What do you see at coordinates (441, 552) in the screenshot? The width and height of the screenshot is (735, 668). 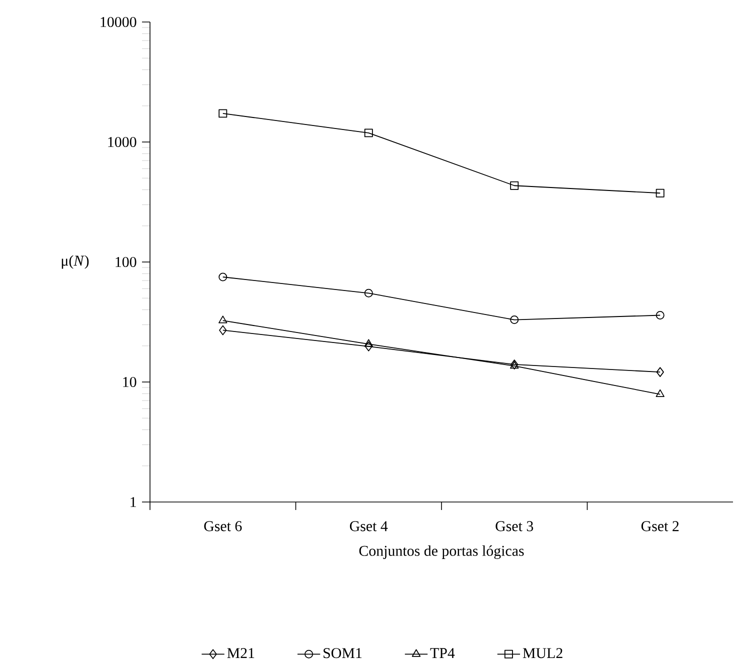 I see `x-axis-title: Conjuntos de portas lógicas` at bounding box center [441, 552].